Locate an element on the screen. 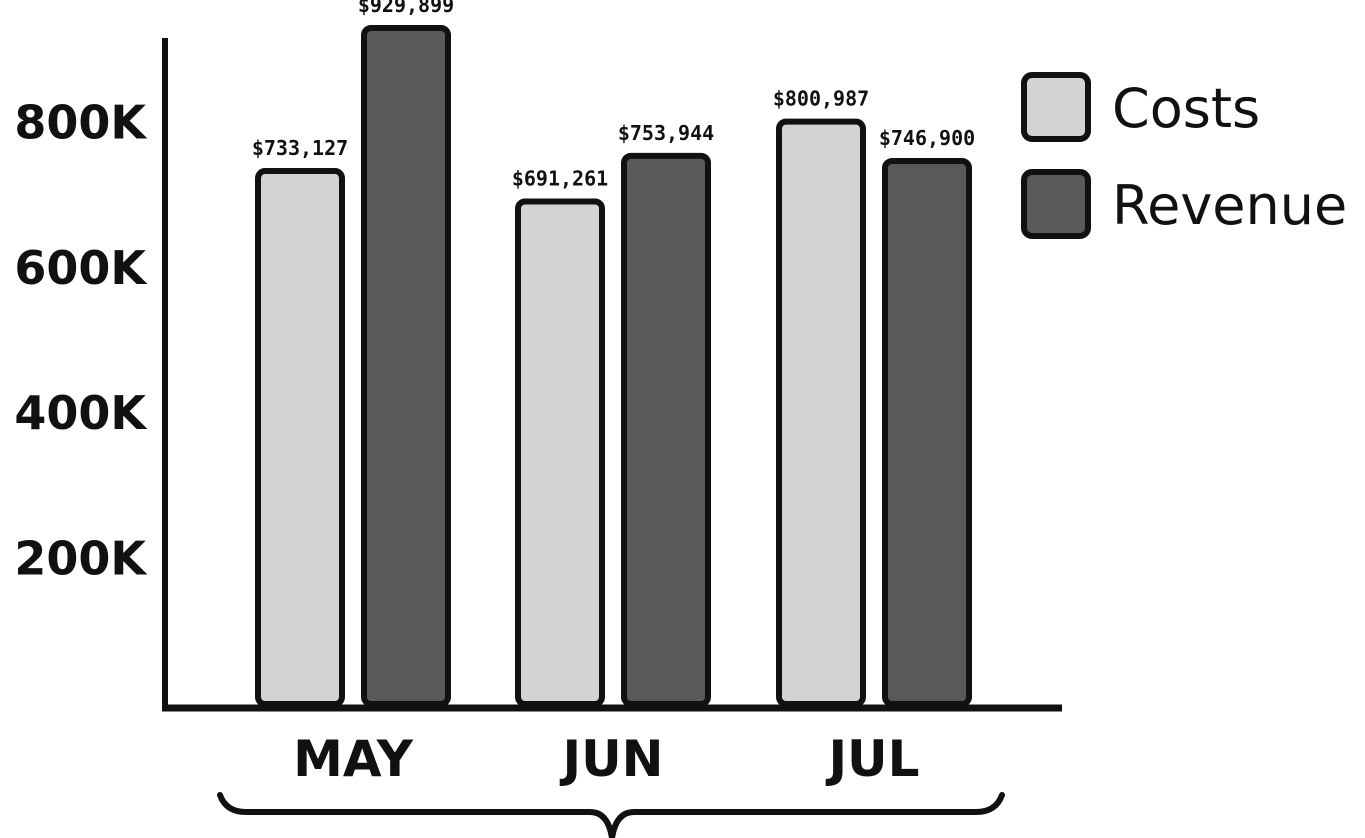  legend-swatch-revenue is located at coordinates (1056, 204).